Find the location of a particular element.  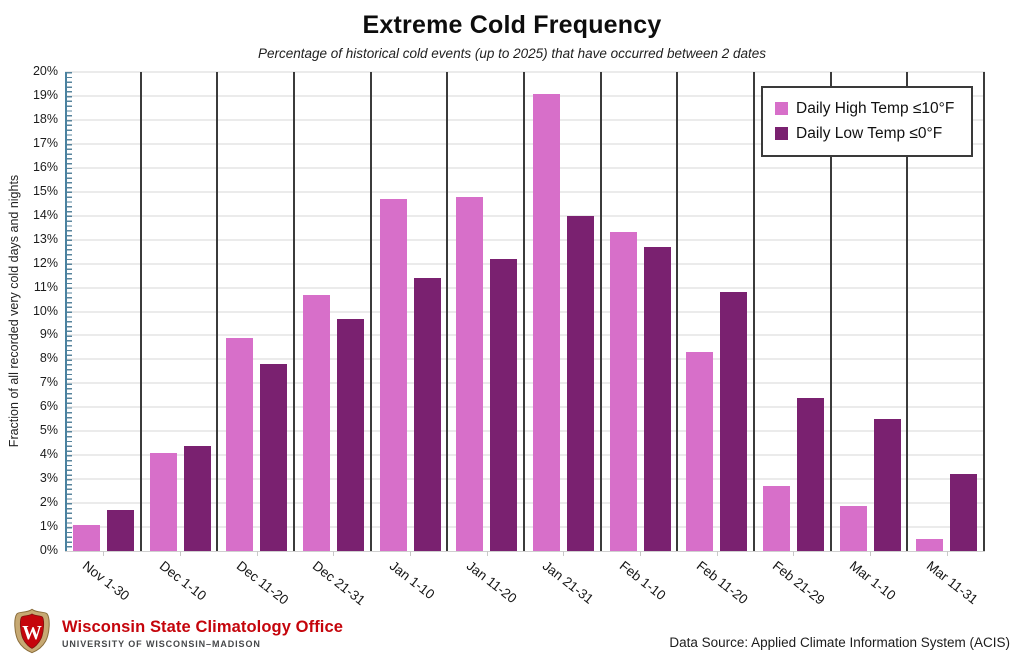

x-tick-label: Jan 21-31 is located at coordinates (568, 582).